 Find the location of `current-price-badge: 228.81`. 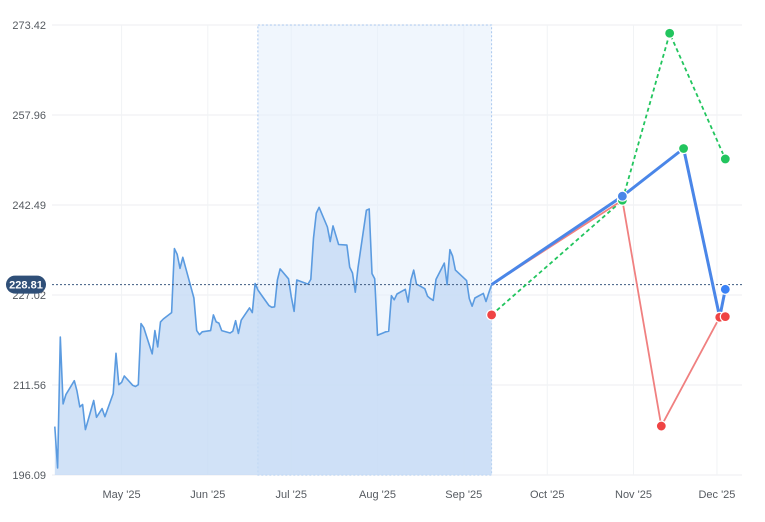

current-price-badge: 228.81 is located at coordinates (26, 284).